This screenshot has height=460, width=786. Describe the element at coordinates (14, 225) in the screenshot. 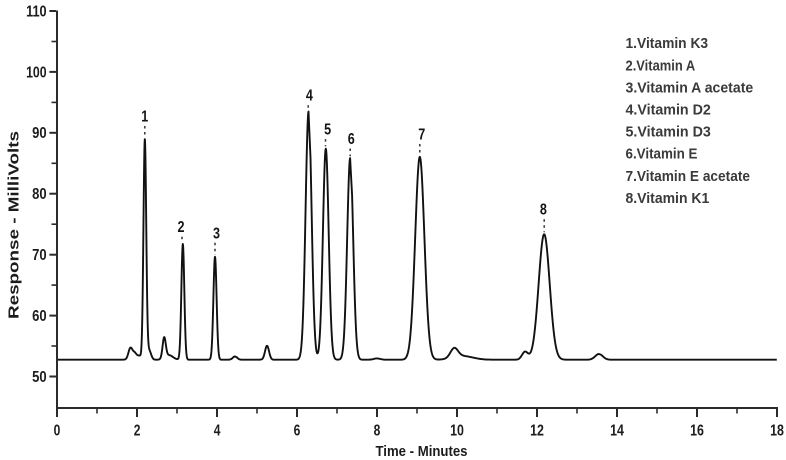

I see `svg-text: Response - MilliVolts` at that location.